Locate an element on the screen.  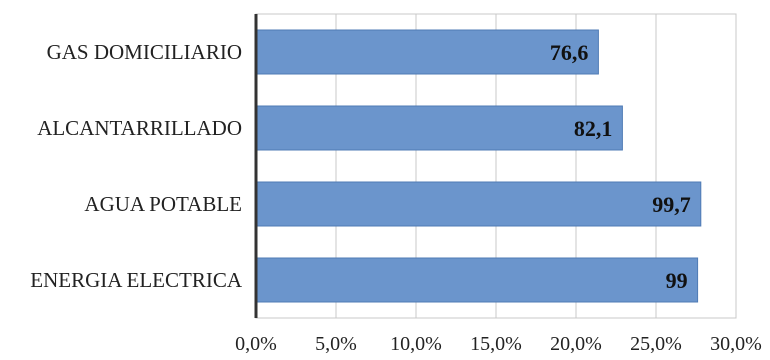
x-tick-label-5: 25,0% is located at coordinates (656, 344).